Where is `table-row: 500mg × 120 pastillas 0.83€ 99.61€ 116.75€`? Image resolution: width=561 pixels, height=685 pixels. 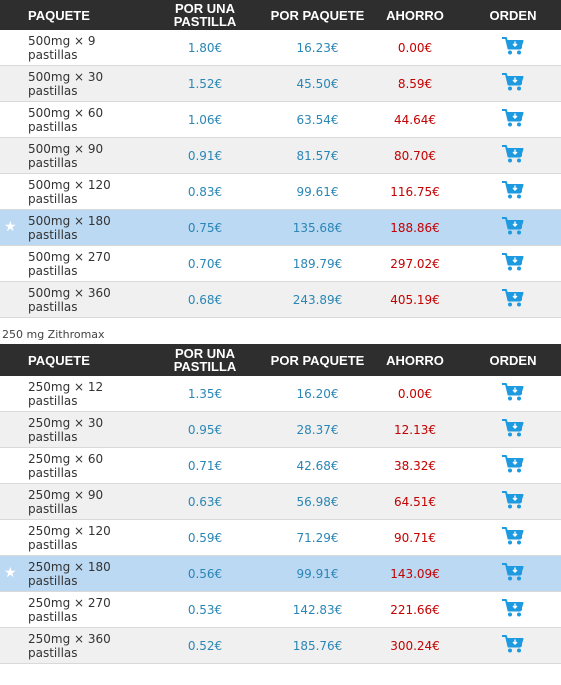 table-row: 500mg × 120 pastillas 0.83€ 99.61€ 116.75€ is located at coordinates (280, 192).